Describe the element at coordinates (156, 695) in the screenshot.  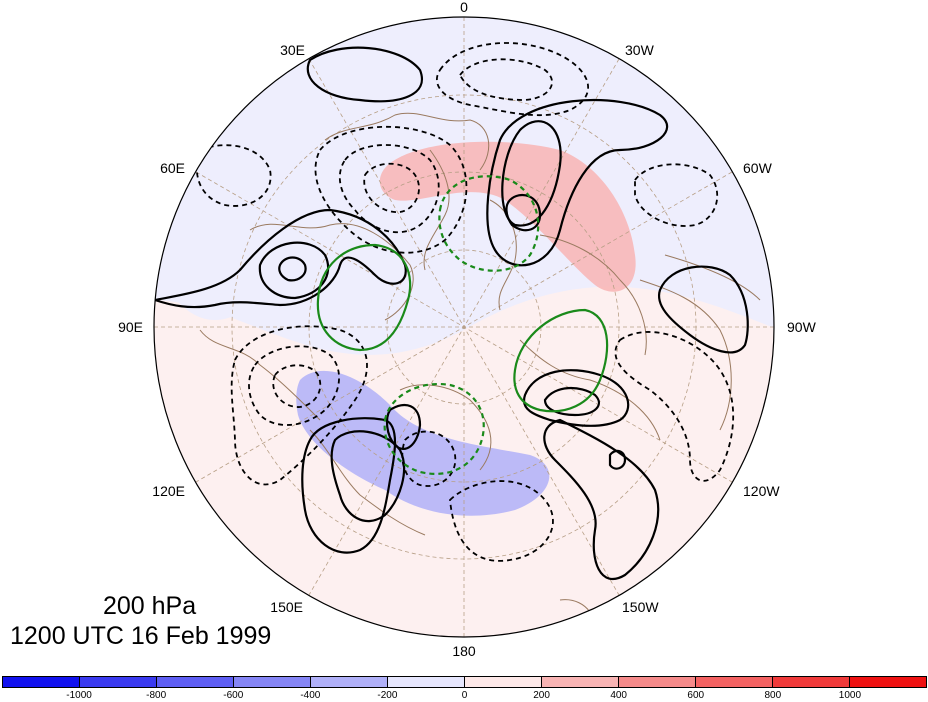
I see `colorbar-tick-label: -800` at that location.